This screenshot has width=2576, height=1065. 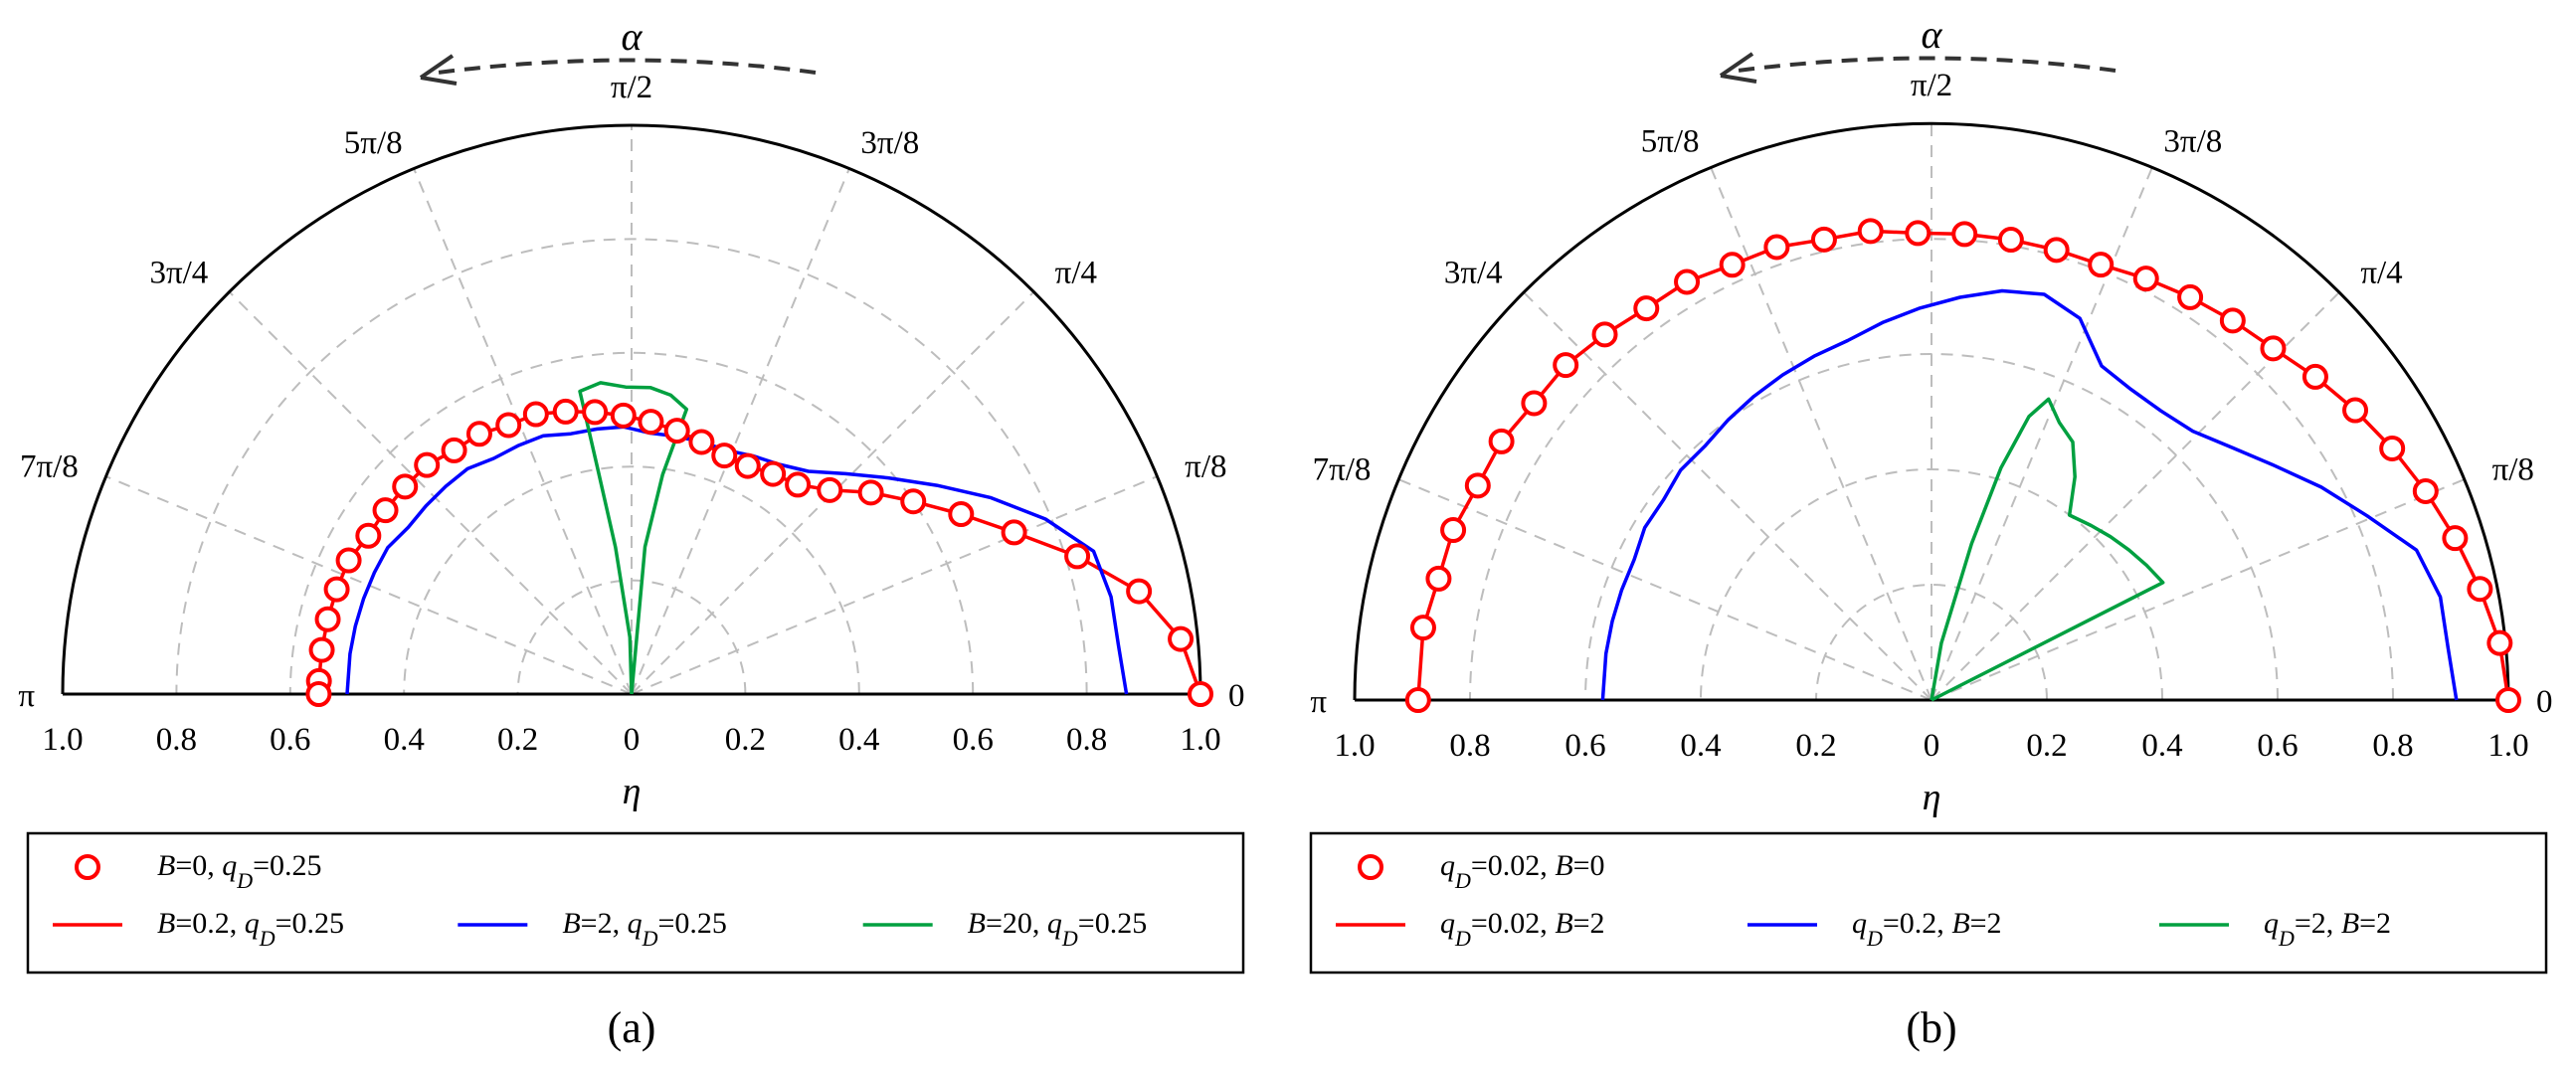 I want to click on angle-label: π, so click(x=1318, y=702).